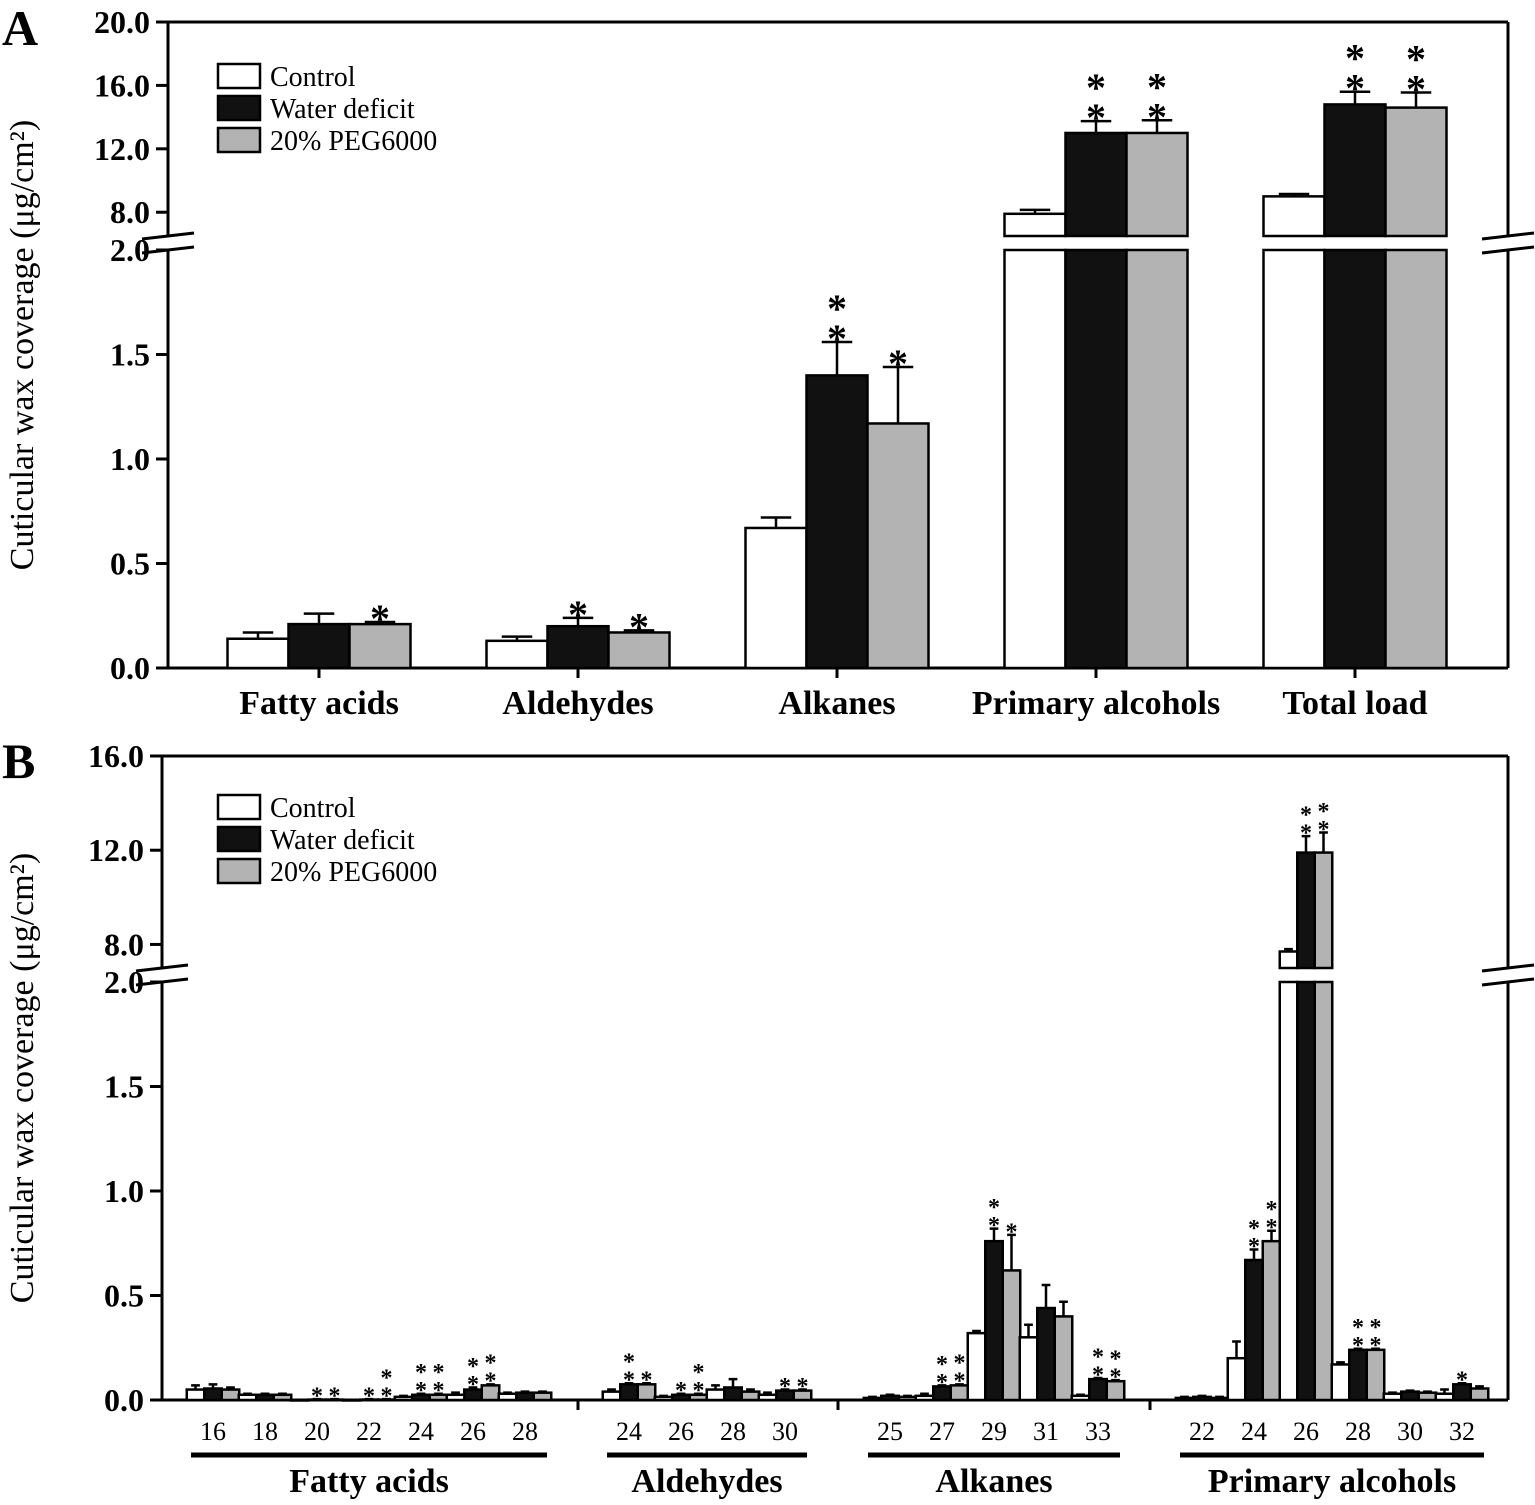 The width and height of the screenshot is (1535, 1505). What do you see at coordinates (130, 355) in the screenshot?
I see `a-ytick-label-lower: 1.5` at bounding box center [130, 355].